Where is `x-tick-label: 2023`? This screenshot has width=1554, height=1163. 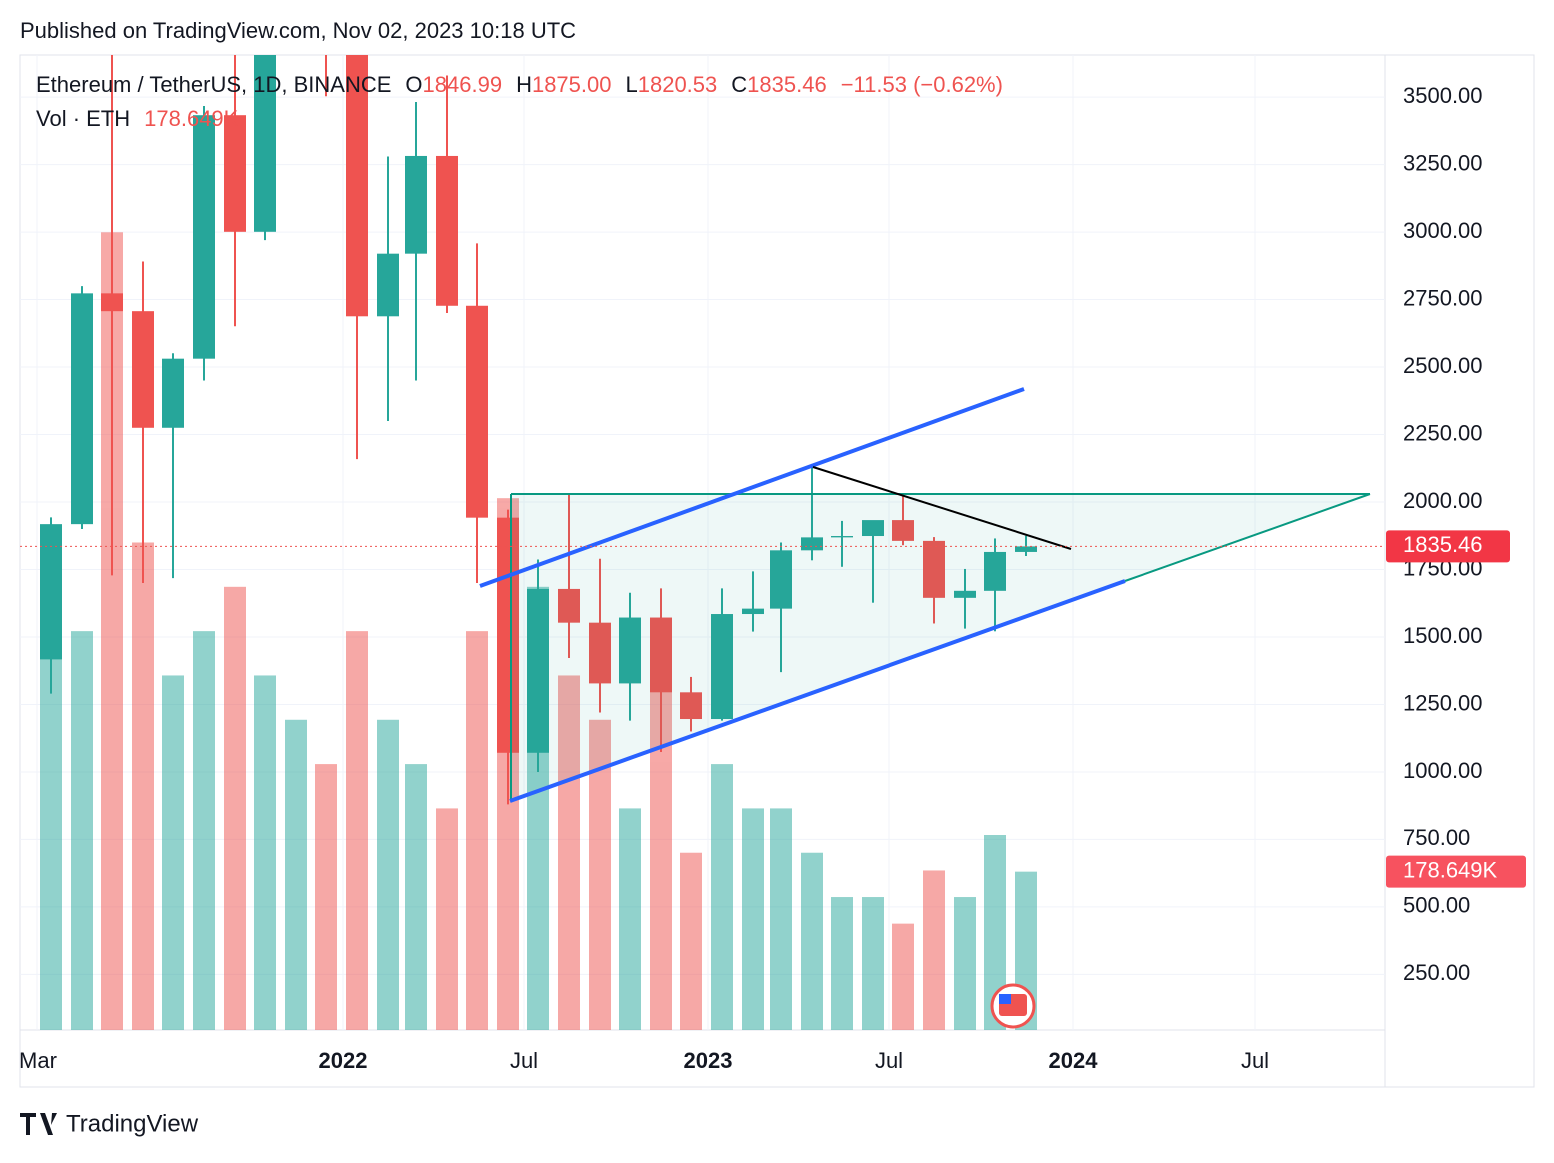
x-tick-label: 2023 is located at coordinates (708, 1060).